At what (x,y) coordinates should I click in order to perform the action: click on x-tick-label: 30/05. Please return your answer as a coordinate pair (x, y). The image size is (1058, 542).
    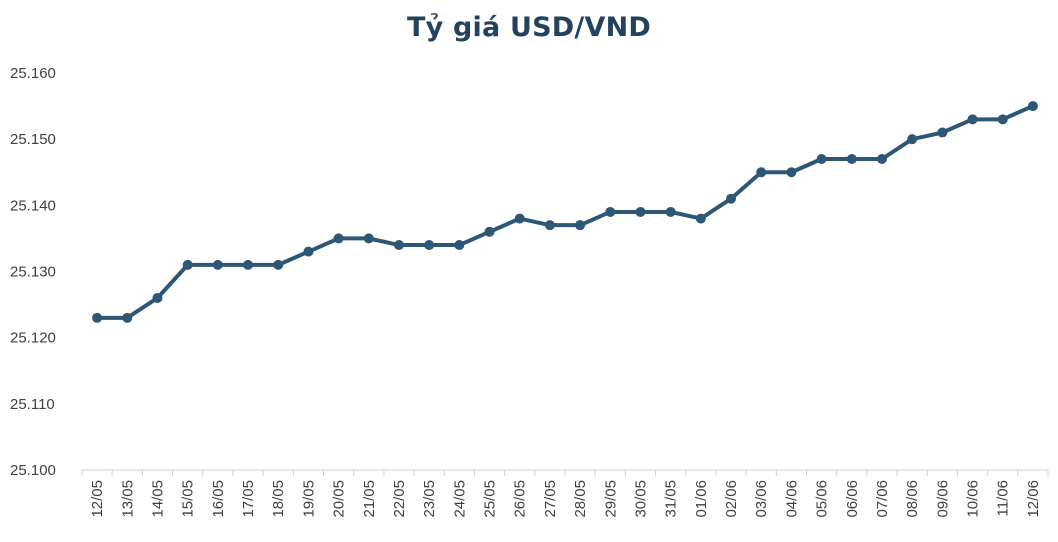
    Looking at the image, I should click on (640, 499).